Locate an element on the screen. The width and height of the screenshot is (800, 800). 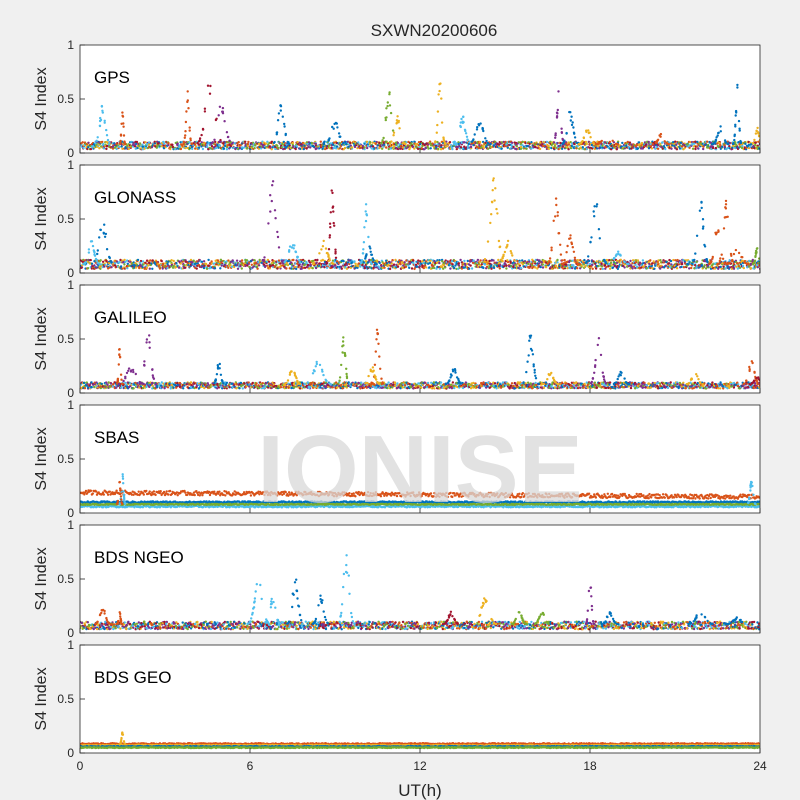
plot-area is located at coordinates (420, 219).